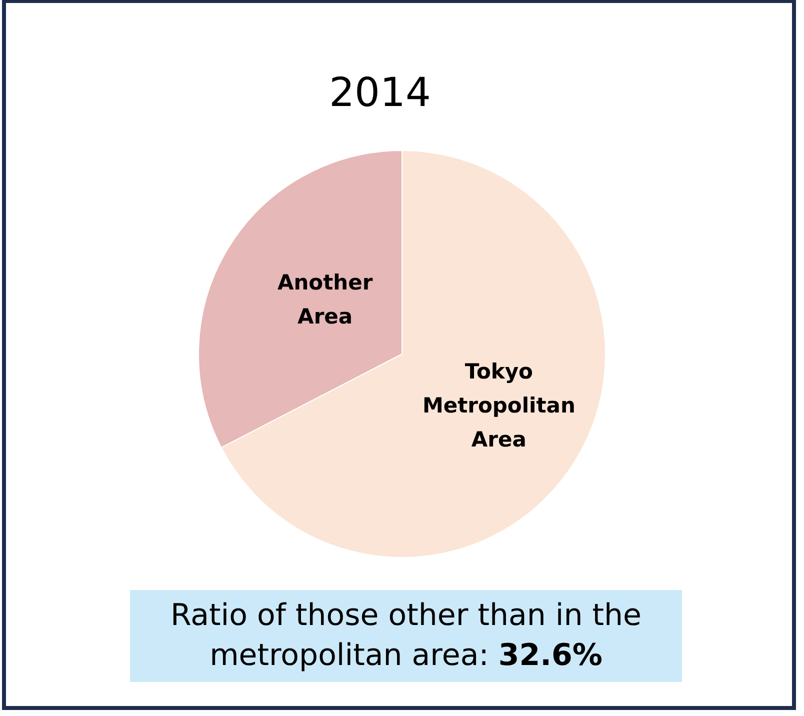 The width and height of the screenshot is (804, 716). I want to click on text: Ratio of those other than in the metropolitan area: 32.6%, so click(406, 636).